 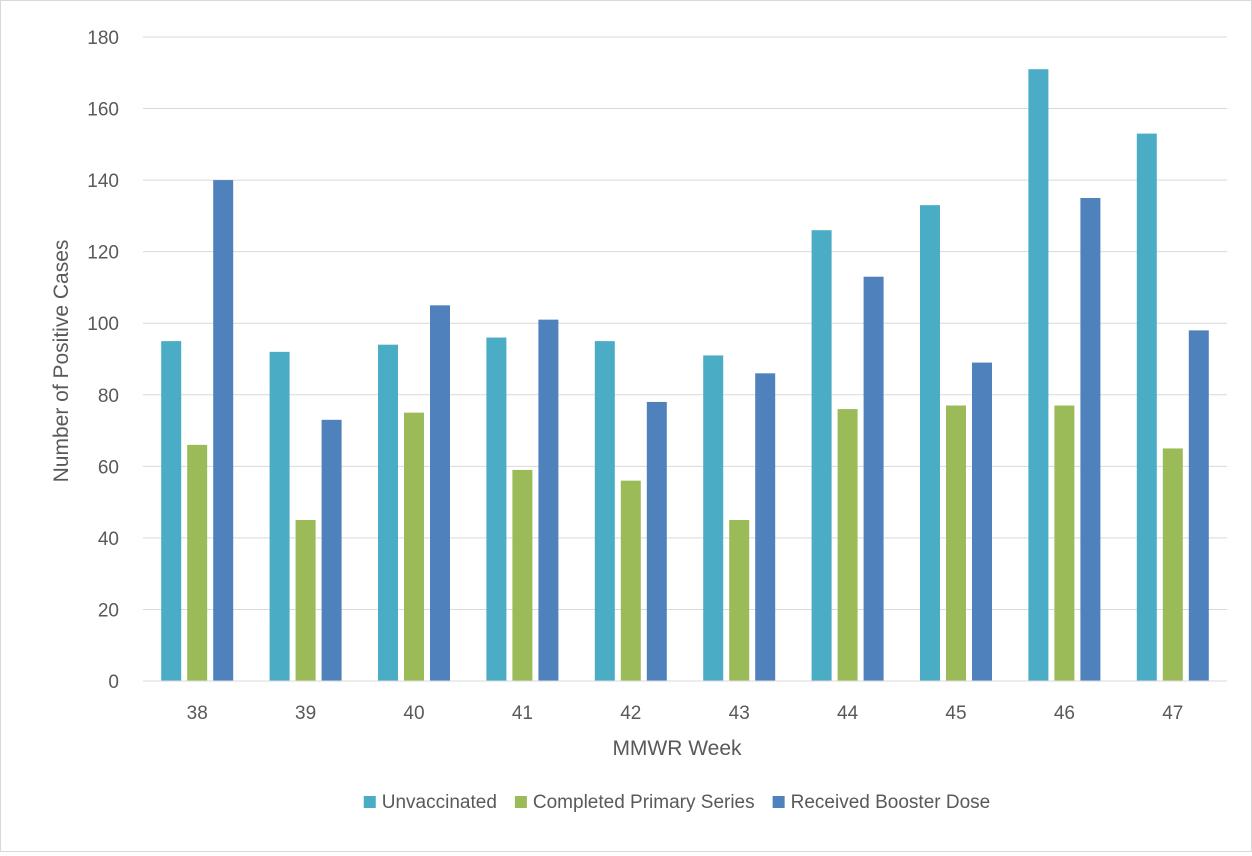 I want to click on legend-item: Unvaccinated, so click(x=430, y=802).